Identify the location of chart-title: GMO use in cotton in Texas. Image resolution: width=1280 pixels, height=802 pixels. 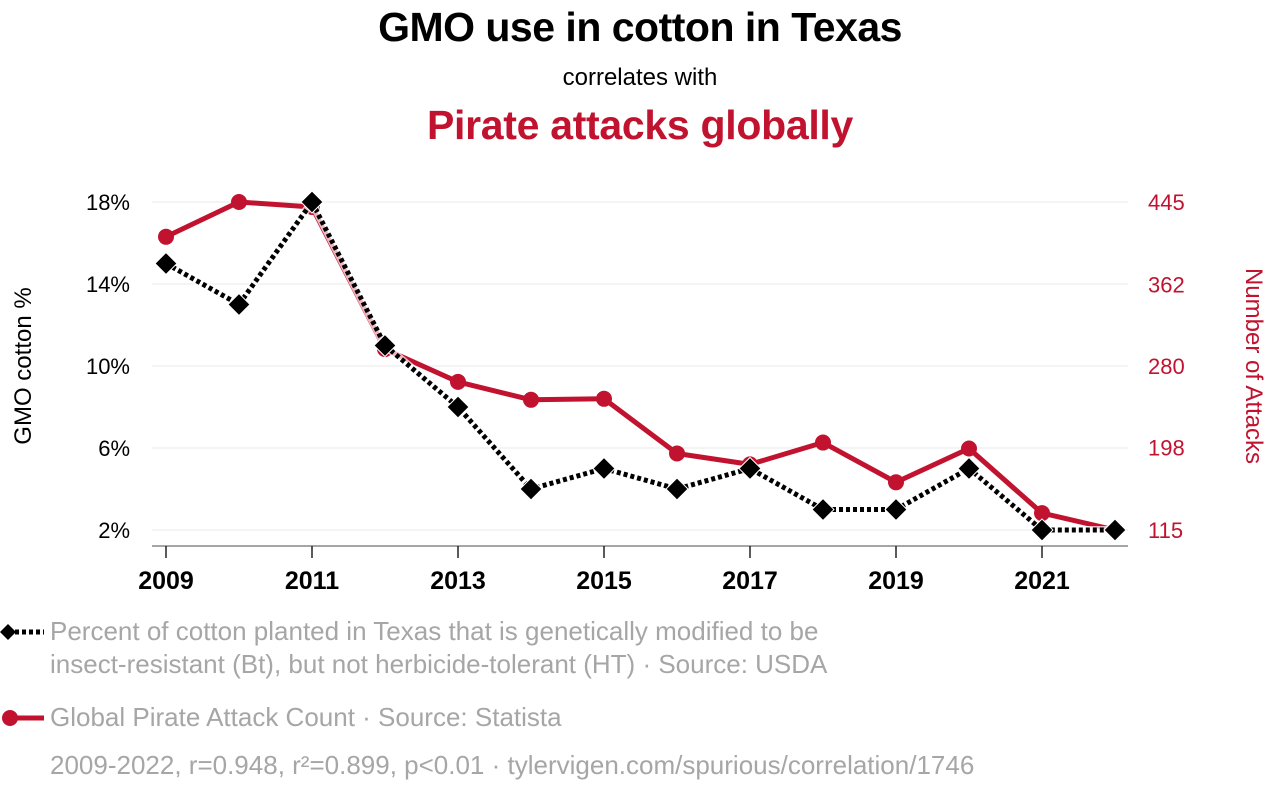
(640, 27).